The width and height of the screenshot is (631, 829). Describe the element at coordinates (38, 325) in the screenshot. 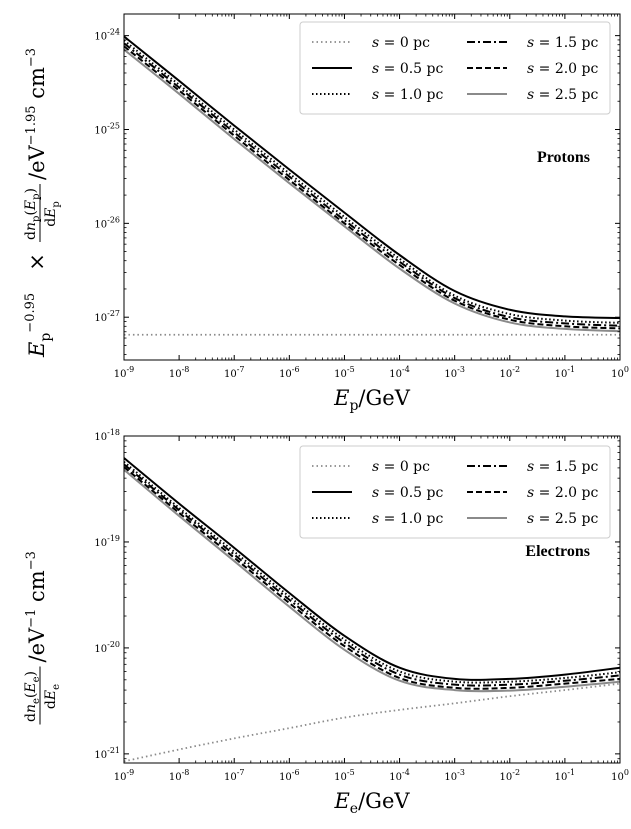

I see `y-label-prefactor: Ep−0.95` at that location.